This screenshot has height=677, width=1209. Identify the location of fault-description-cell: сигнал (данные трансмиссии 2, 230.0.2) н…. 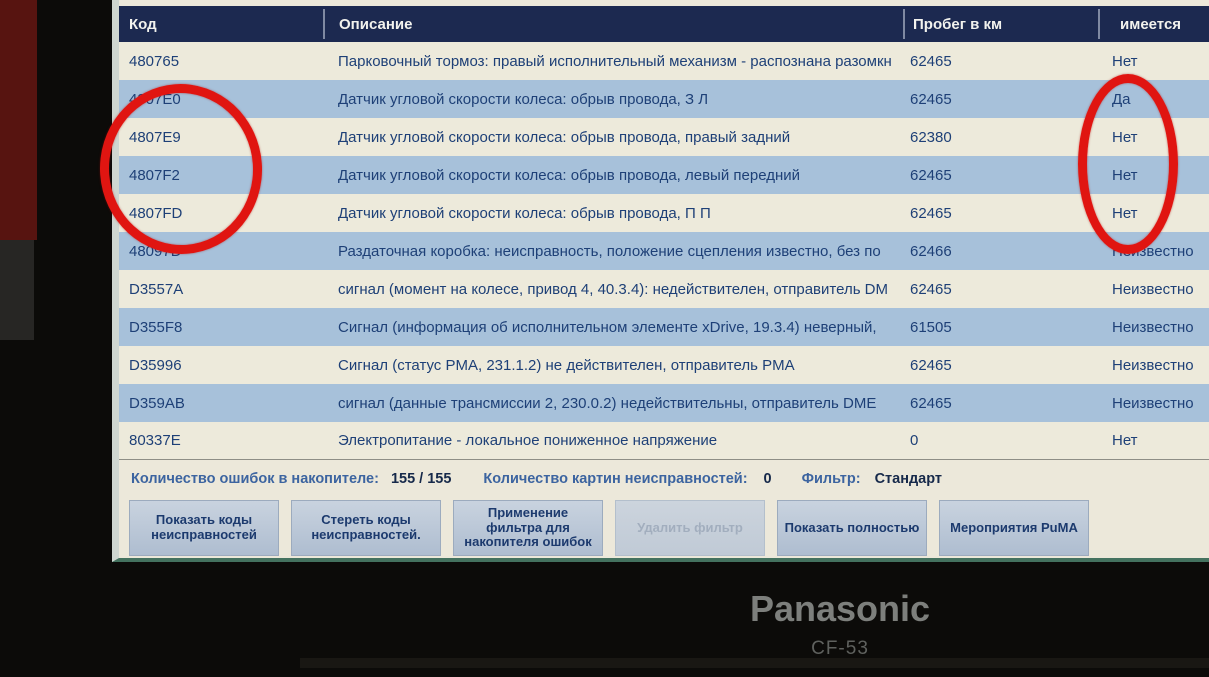
(607, 403).